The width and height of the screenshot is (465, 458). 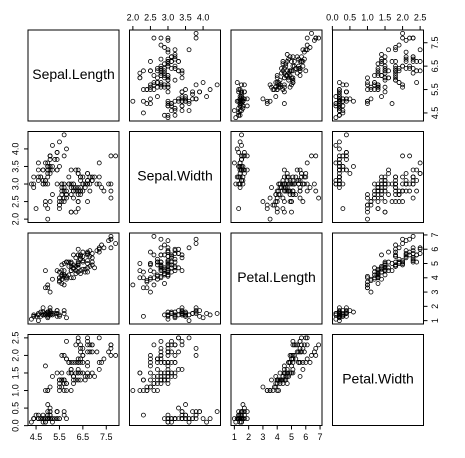 What do you see at coordinates (185, 17) in the screenshot?
I see `x-tick-label: 3.5` at bounding box center [185, 17].